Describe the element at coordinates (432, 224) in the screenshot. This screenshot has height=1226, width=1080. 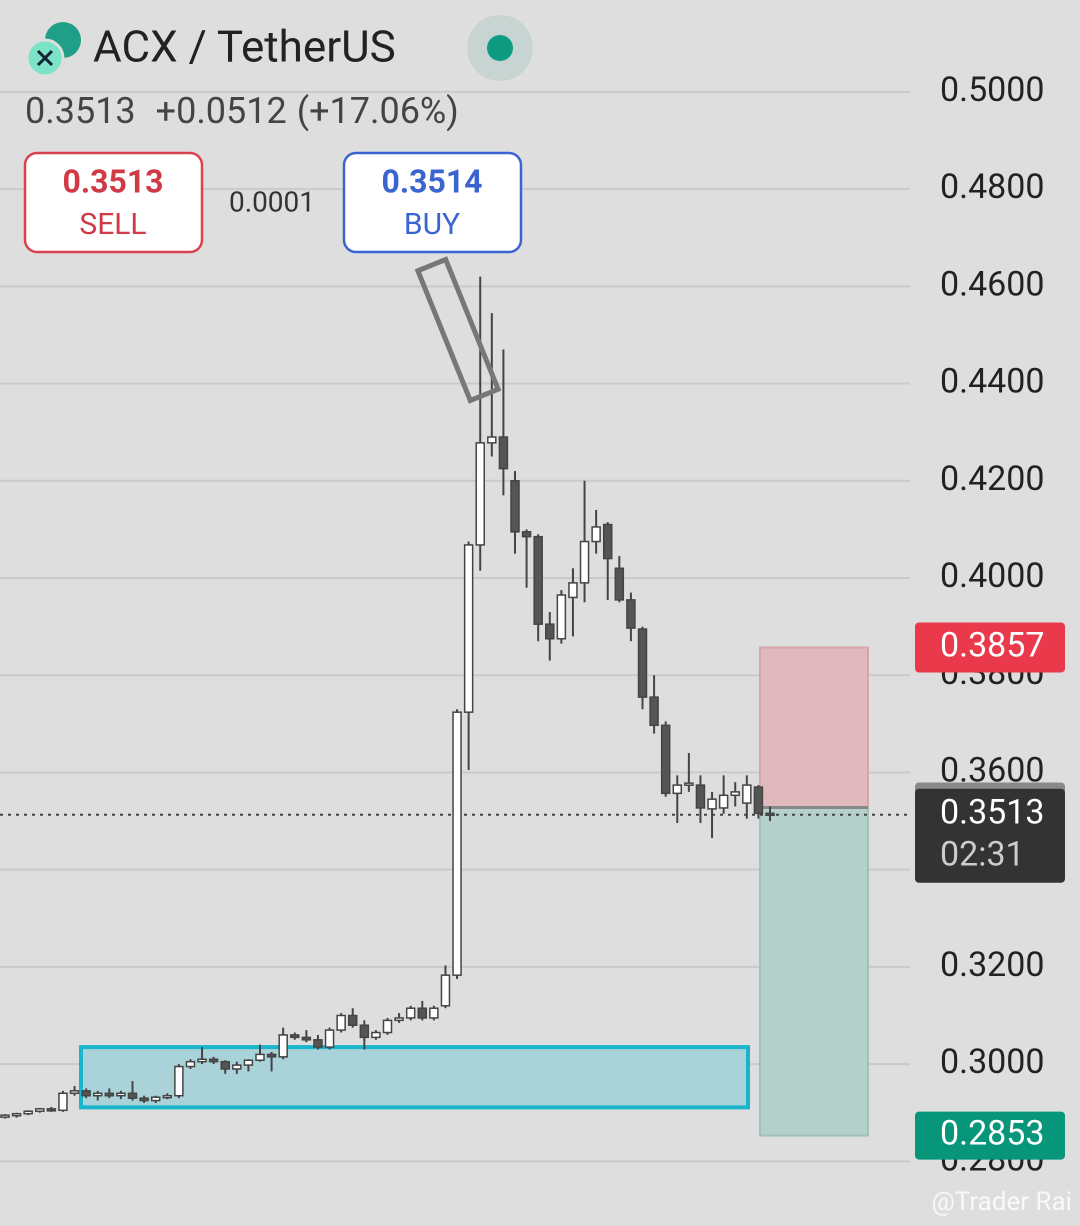
I see `buy-label: BUY` at that location.